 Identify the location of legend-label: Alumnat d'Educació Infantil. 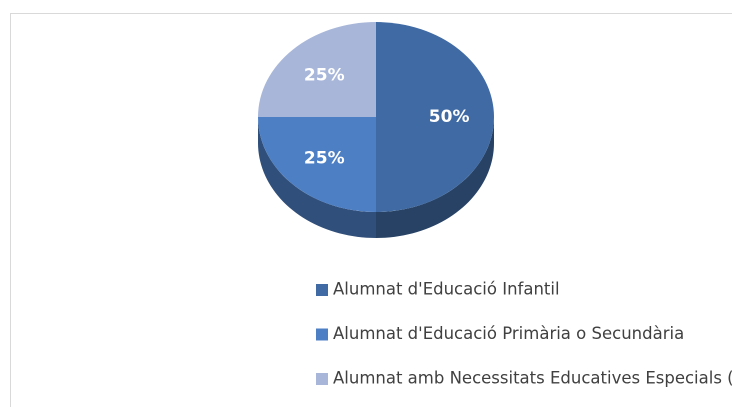
(446, 289).